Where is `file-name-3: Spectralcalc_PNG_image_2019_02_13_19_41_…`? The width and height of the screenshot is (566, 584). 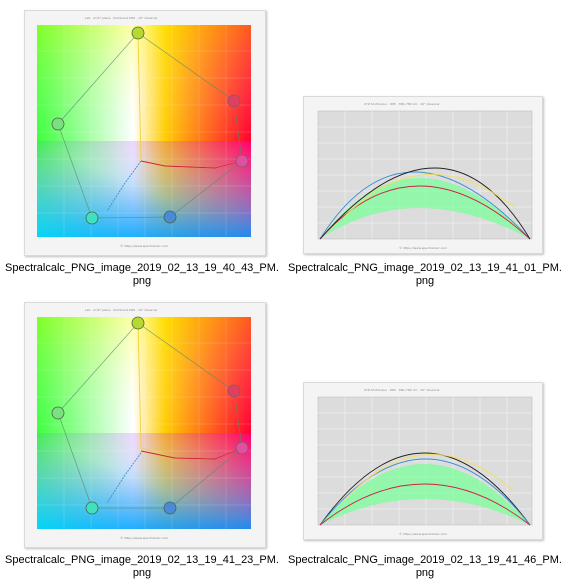
file-name-3: Spectralcalc_PNG_image_2019_02_13_19_41_… is located at coordinates (142, 566).